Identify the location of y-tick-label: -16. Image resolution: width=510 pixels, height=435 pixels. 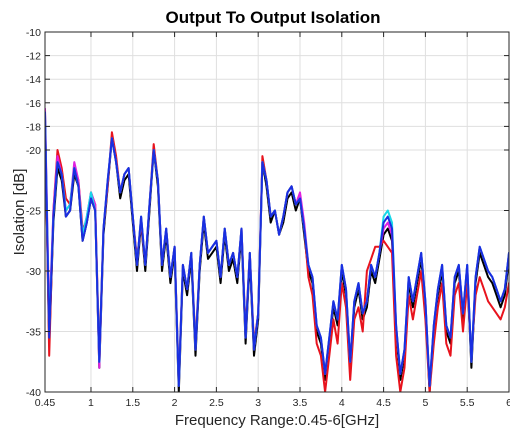
(33, 104).